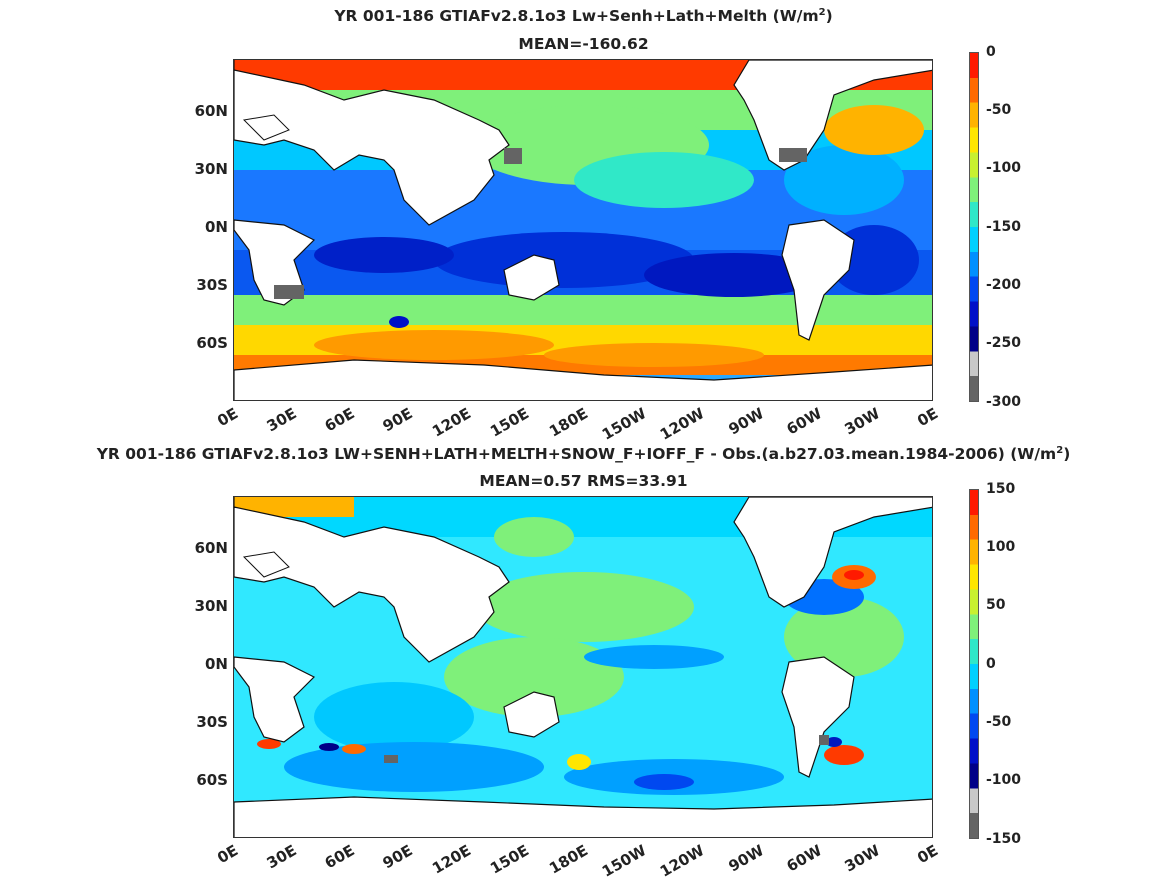 The height and width of the screenshot is (881, 1167). I want to click on p1-lon-label-2: 60E, so click(339, 420).